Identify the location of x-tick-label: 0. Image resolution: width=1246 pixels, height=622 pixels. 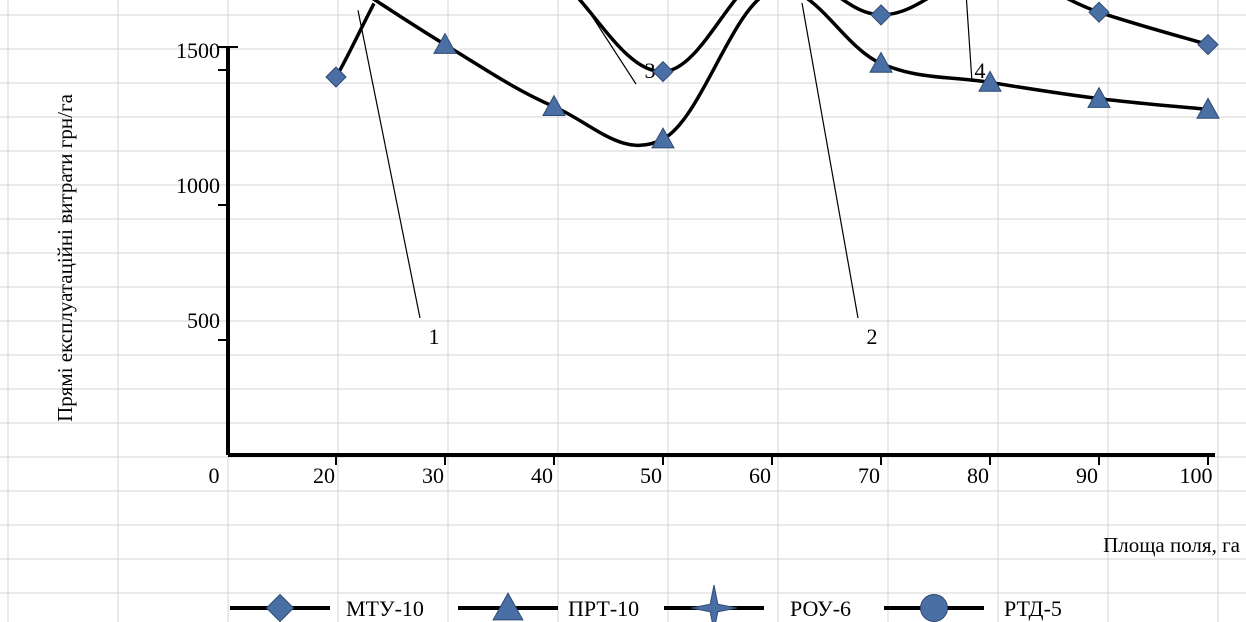
(214, 475).